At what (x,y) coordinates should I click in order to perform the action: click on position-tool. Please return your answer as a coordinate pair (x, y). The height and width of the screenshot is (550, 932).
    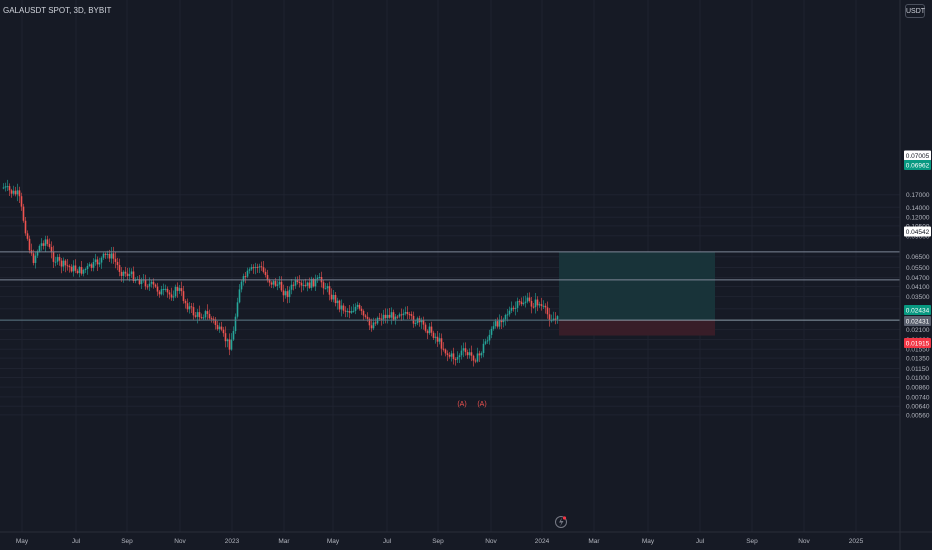
    Looking at the image, I should click on (637, 293).